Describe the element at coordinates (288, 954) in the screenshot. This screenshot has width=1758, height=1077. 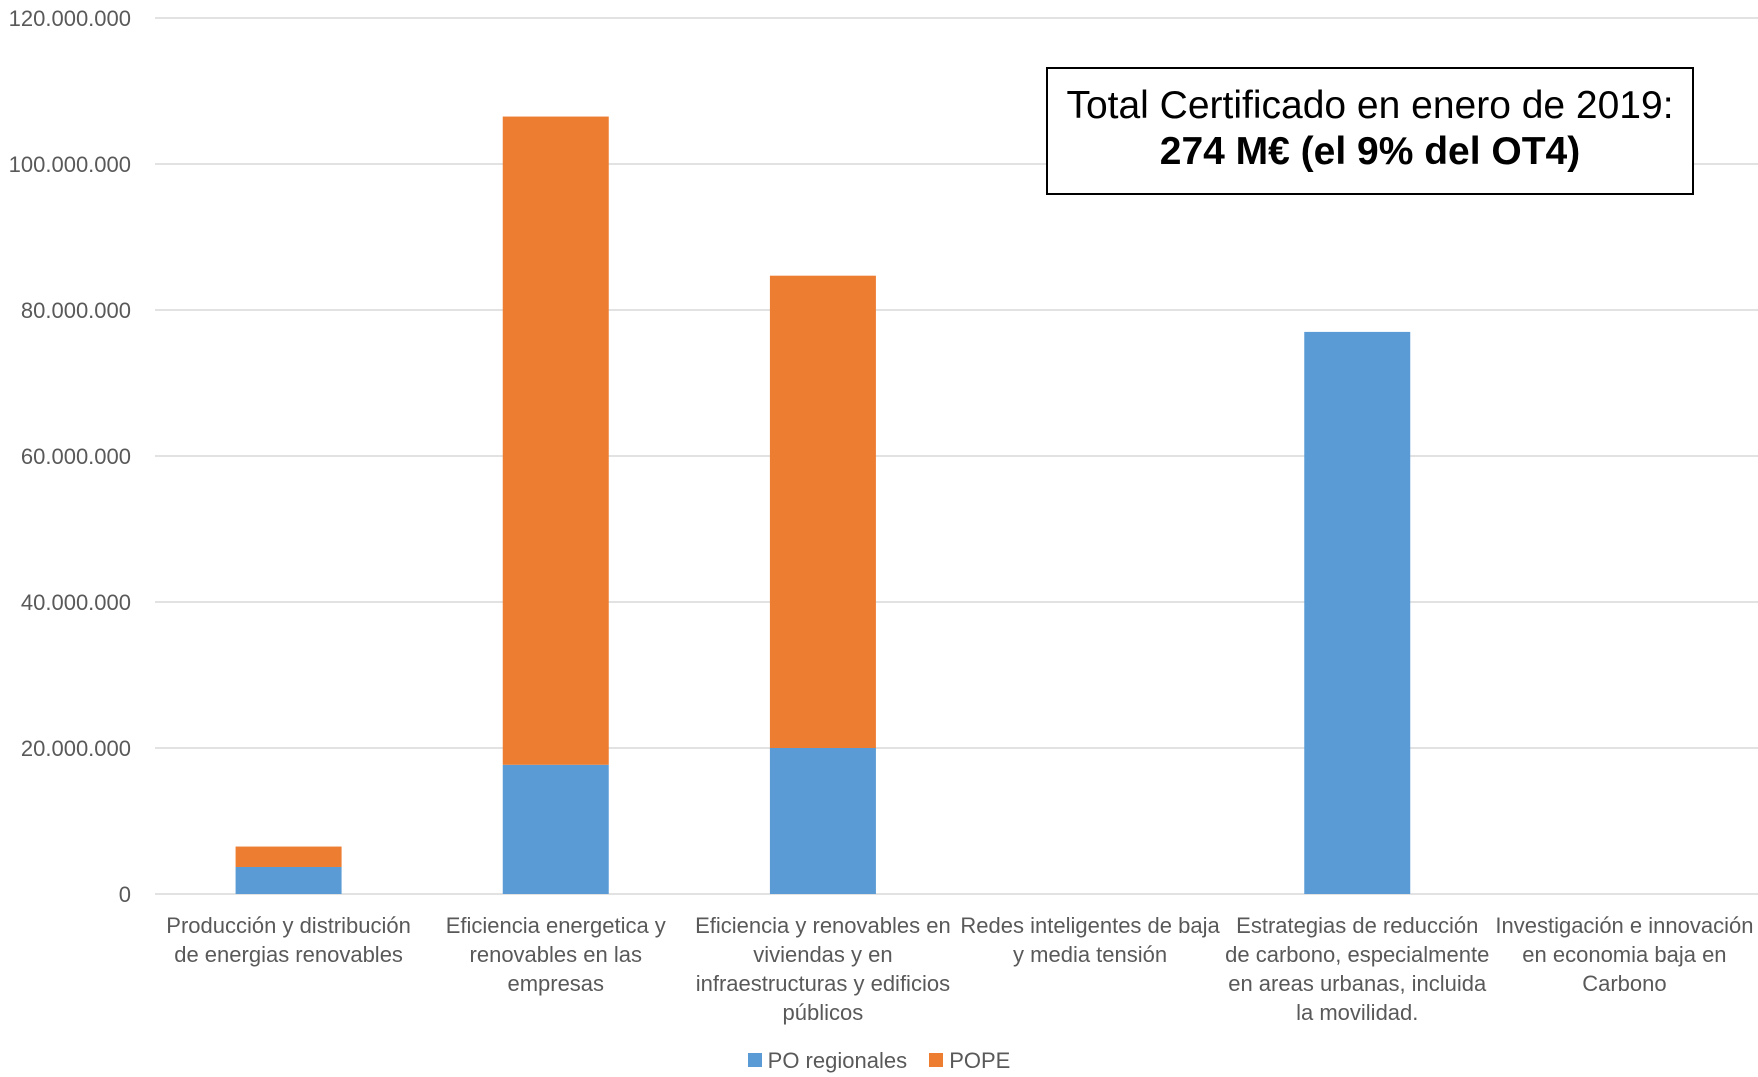
I see `x-category-label-line: de energias renovables` at that location.